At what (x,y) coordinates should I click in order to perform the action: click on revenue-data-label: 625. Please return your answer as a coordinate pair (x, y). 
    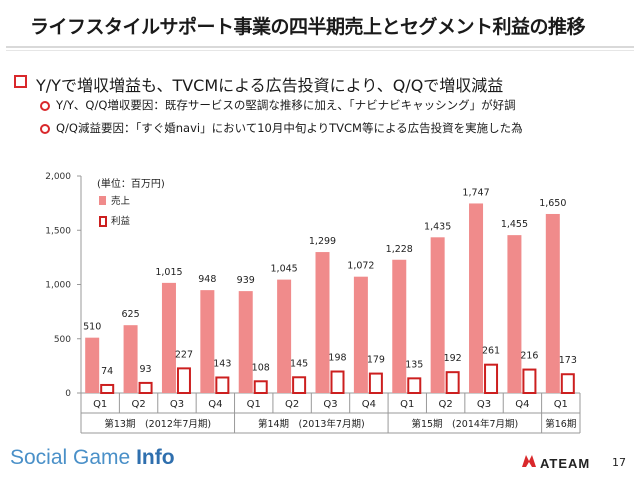
    Looking at the image, I should click on (131, 314).